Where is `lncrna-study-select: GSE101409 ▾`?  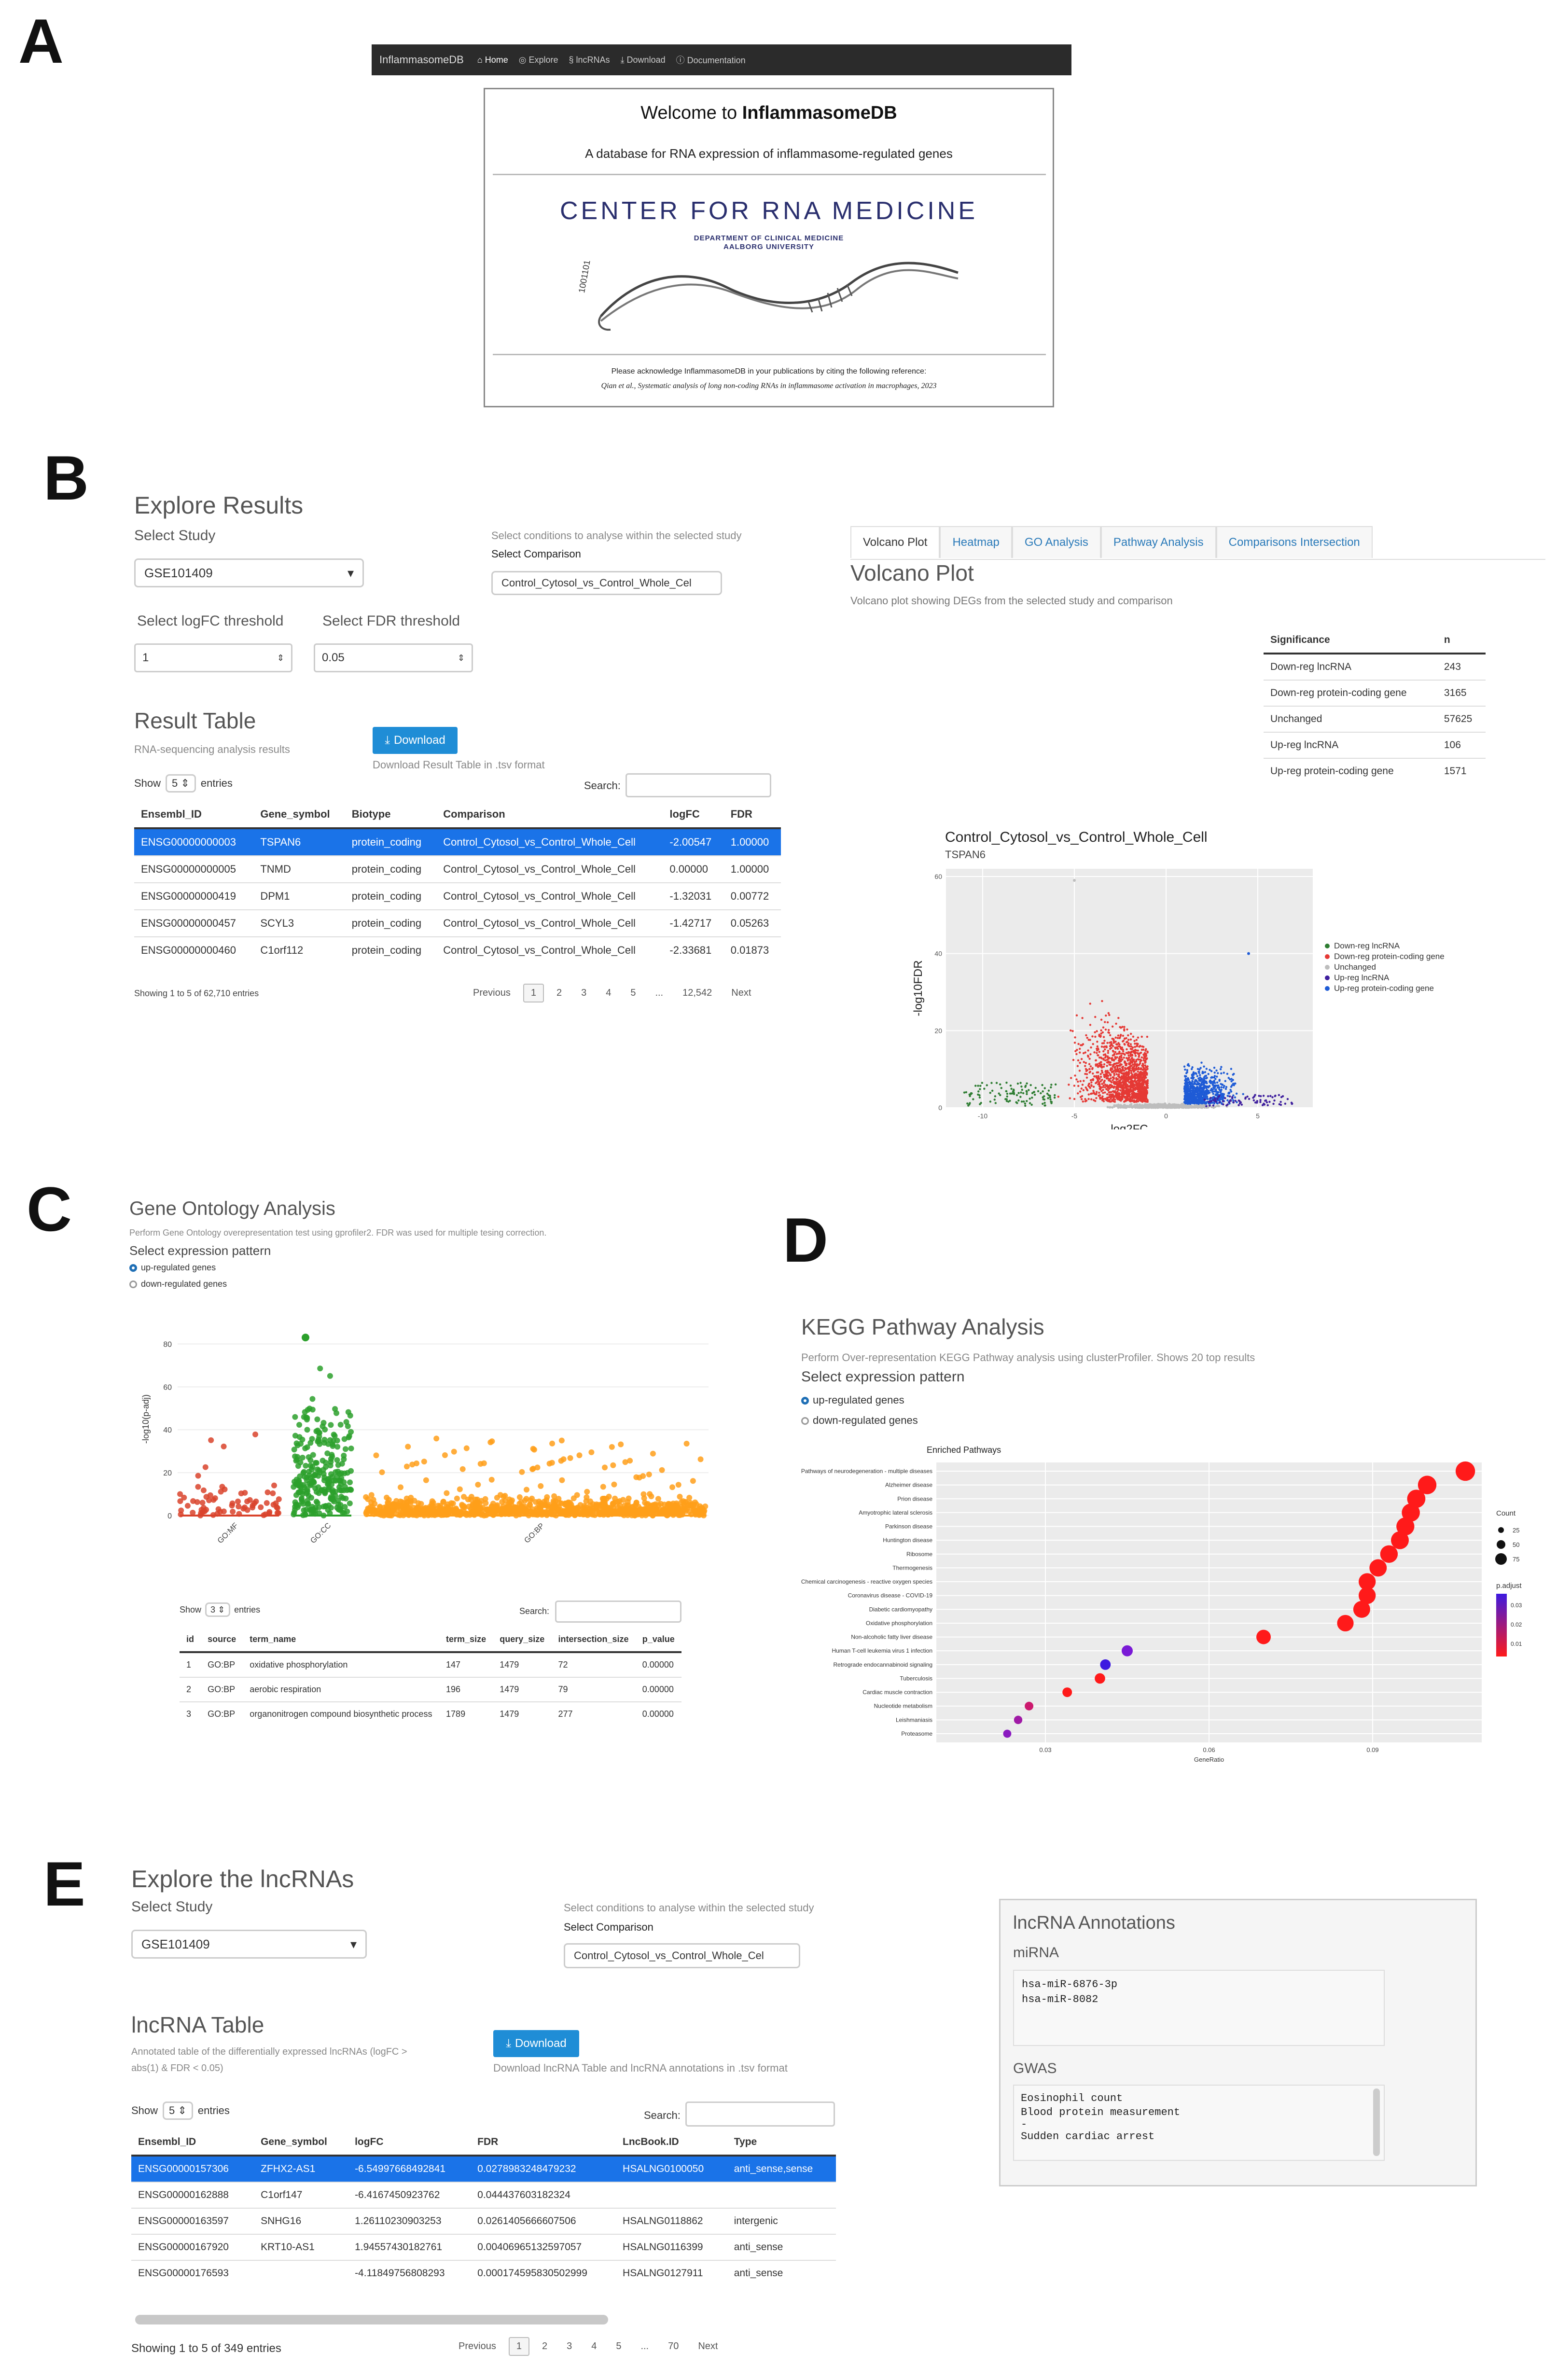 lncrna-study-select: GSE101409 ▾ is located at coordinates (249, 1944).